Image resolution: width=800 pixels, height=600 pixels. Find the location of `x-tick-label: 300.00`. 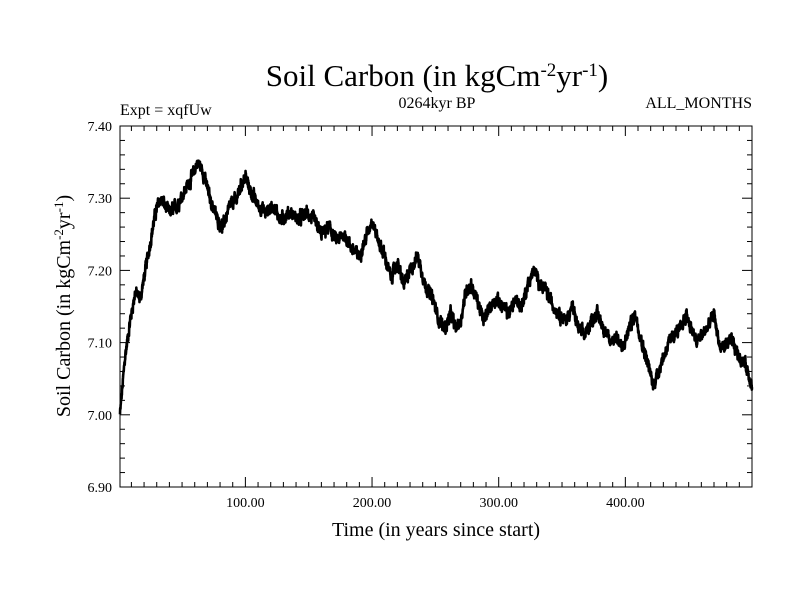

x-tick-label: 300.00 is located at coordinates (498, 503).